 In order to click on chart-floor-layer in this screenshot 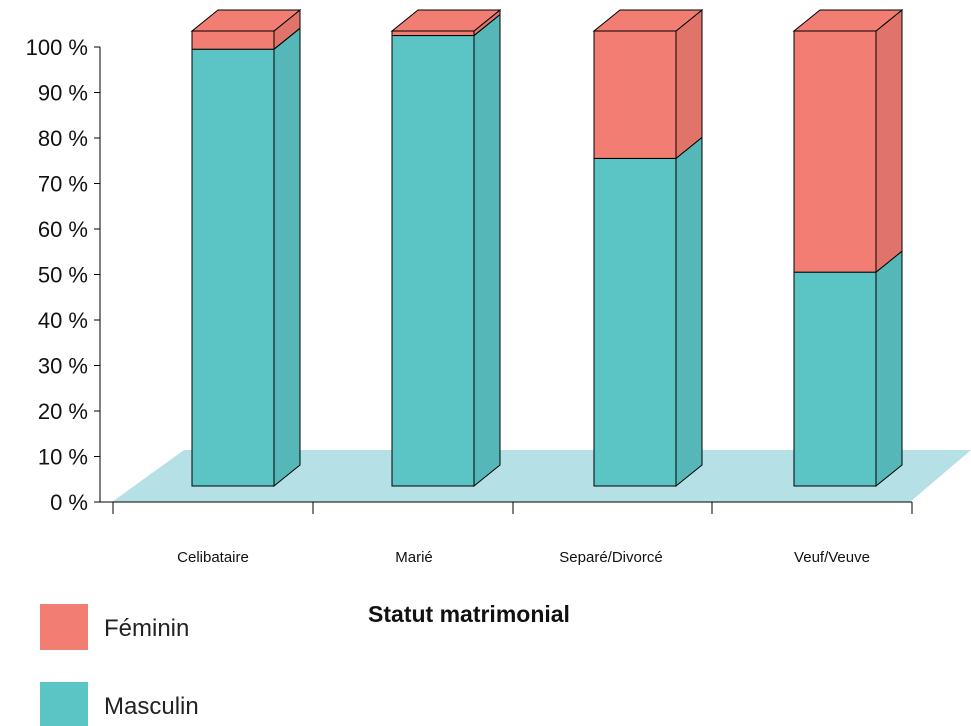, I will do `click(541, 476)`.